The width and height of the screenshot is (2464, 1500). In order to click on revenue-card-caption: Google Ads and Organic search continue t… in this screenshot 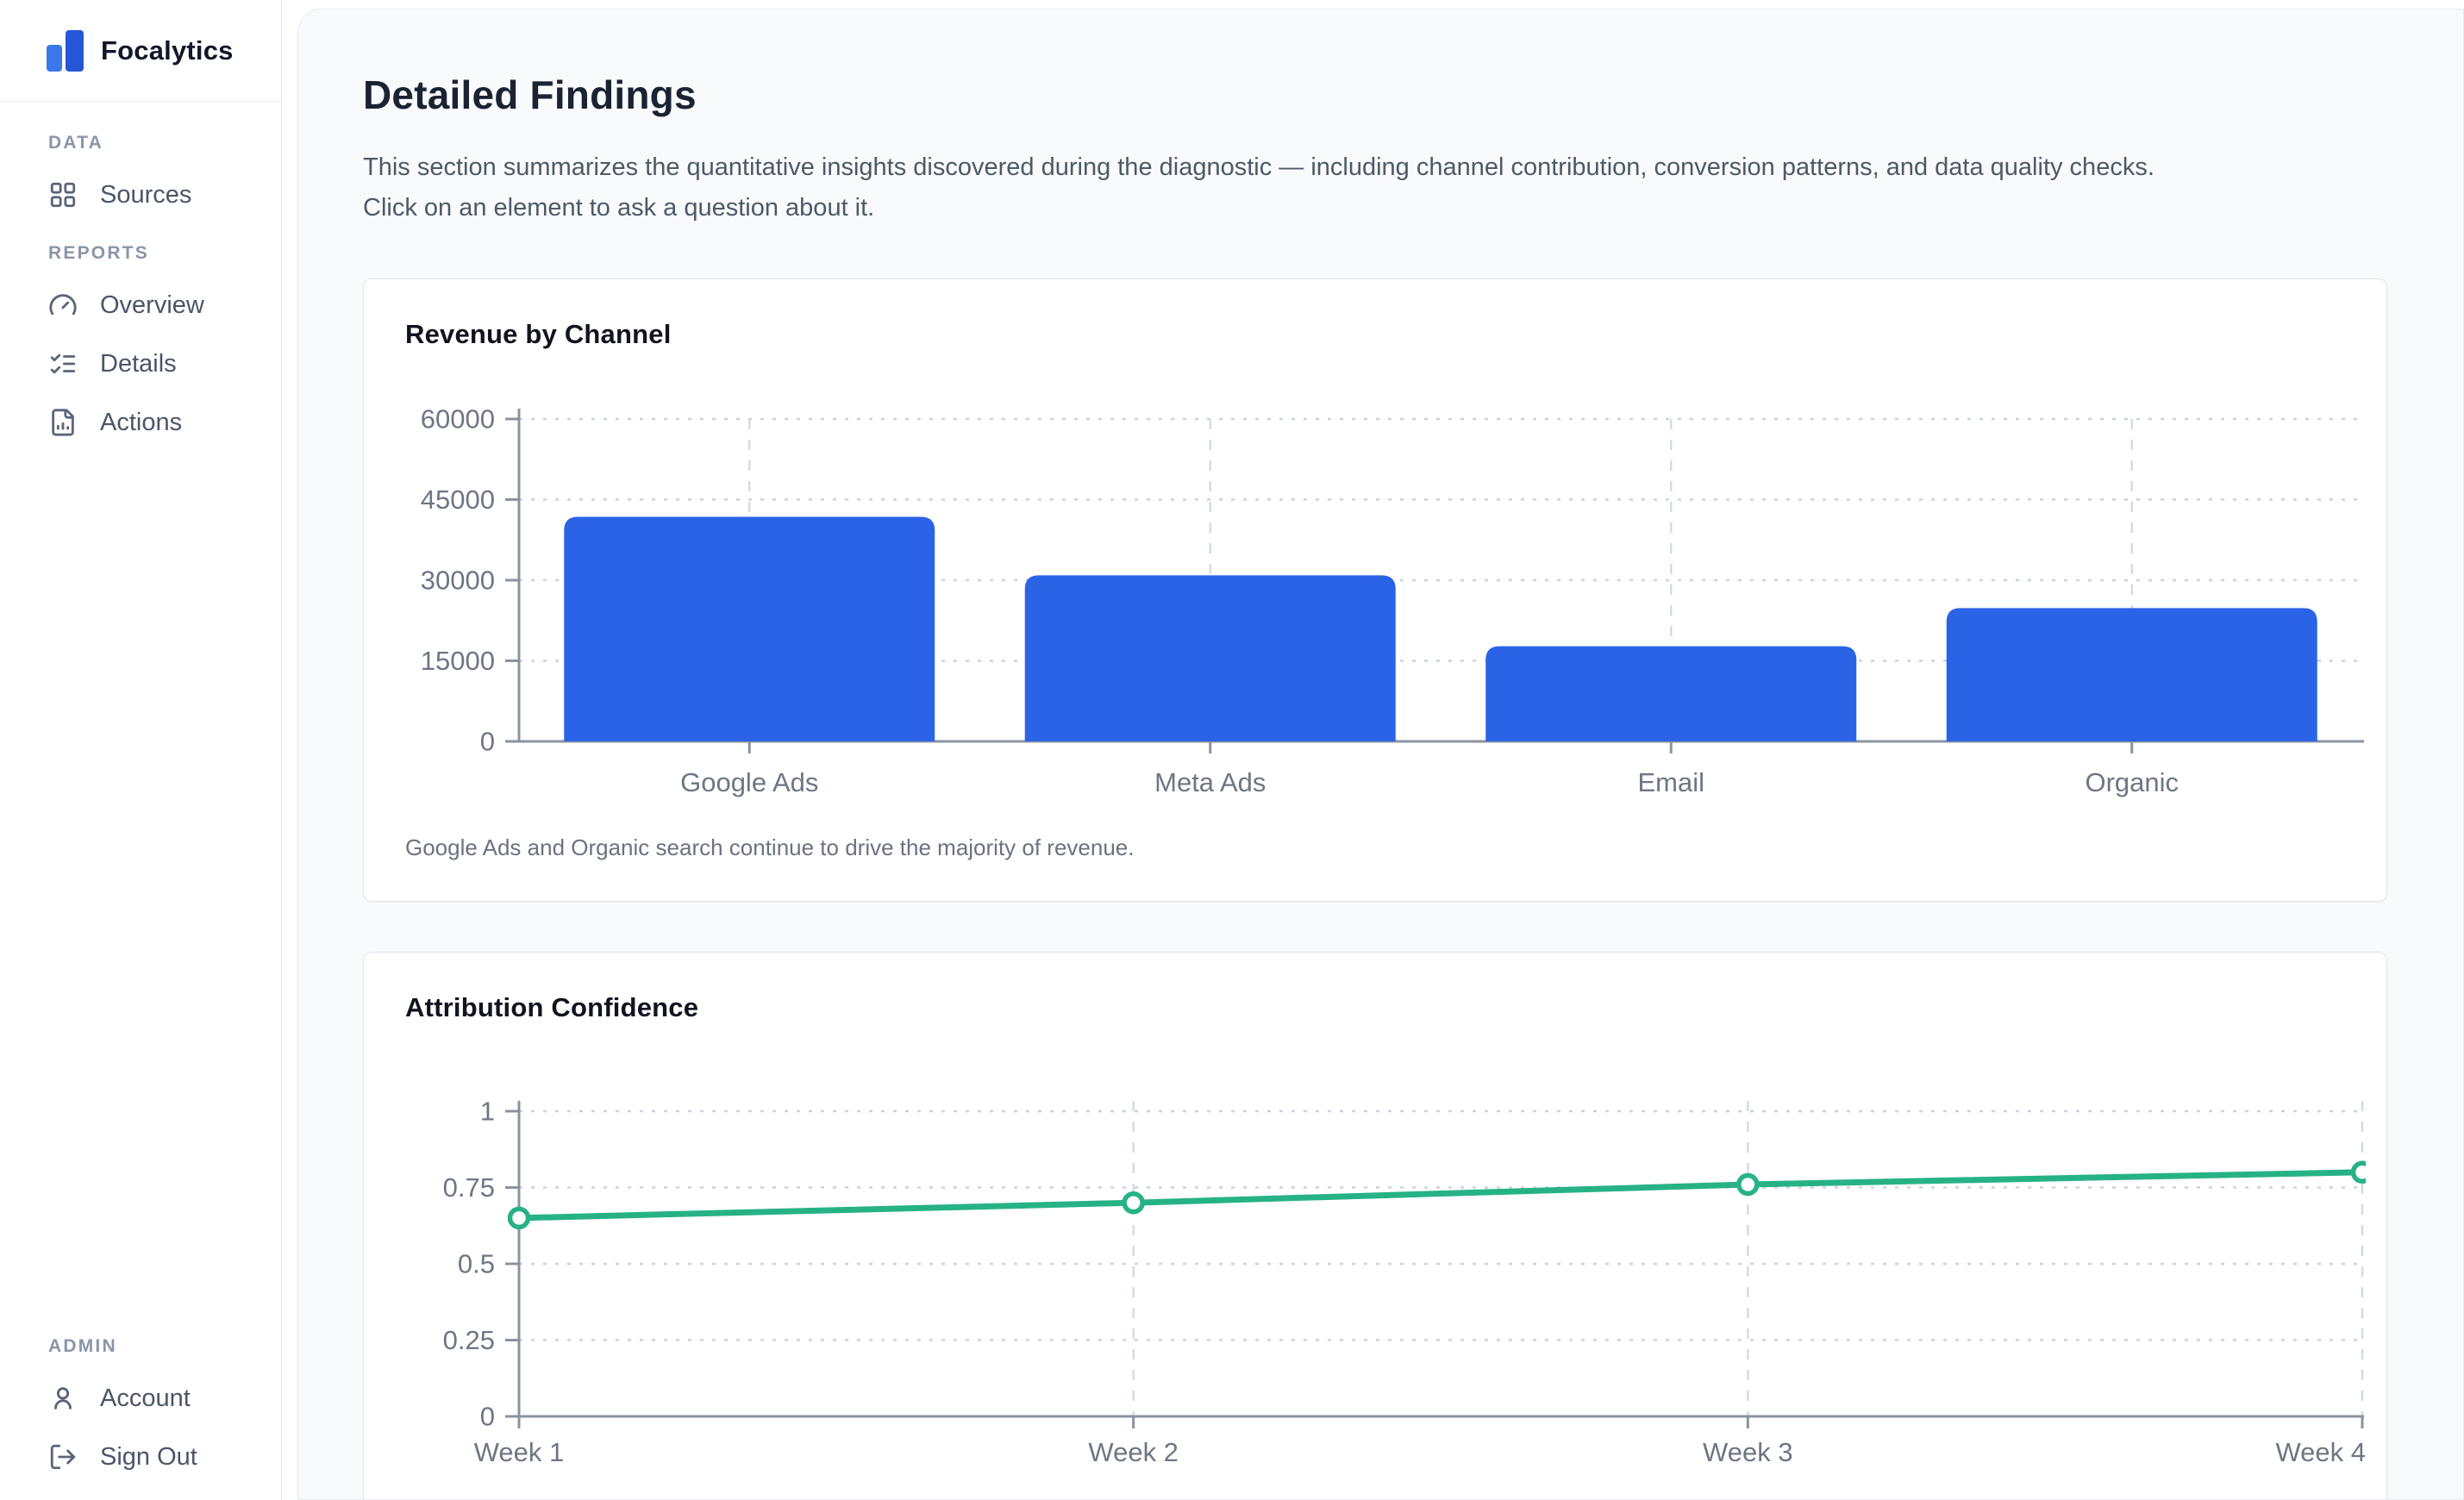, I will do `click(770, 847)`.